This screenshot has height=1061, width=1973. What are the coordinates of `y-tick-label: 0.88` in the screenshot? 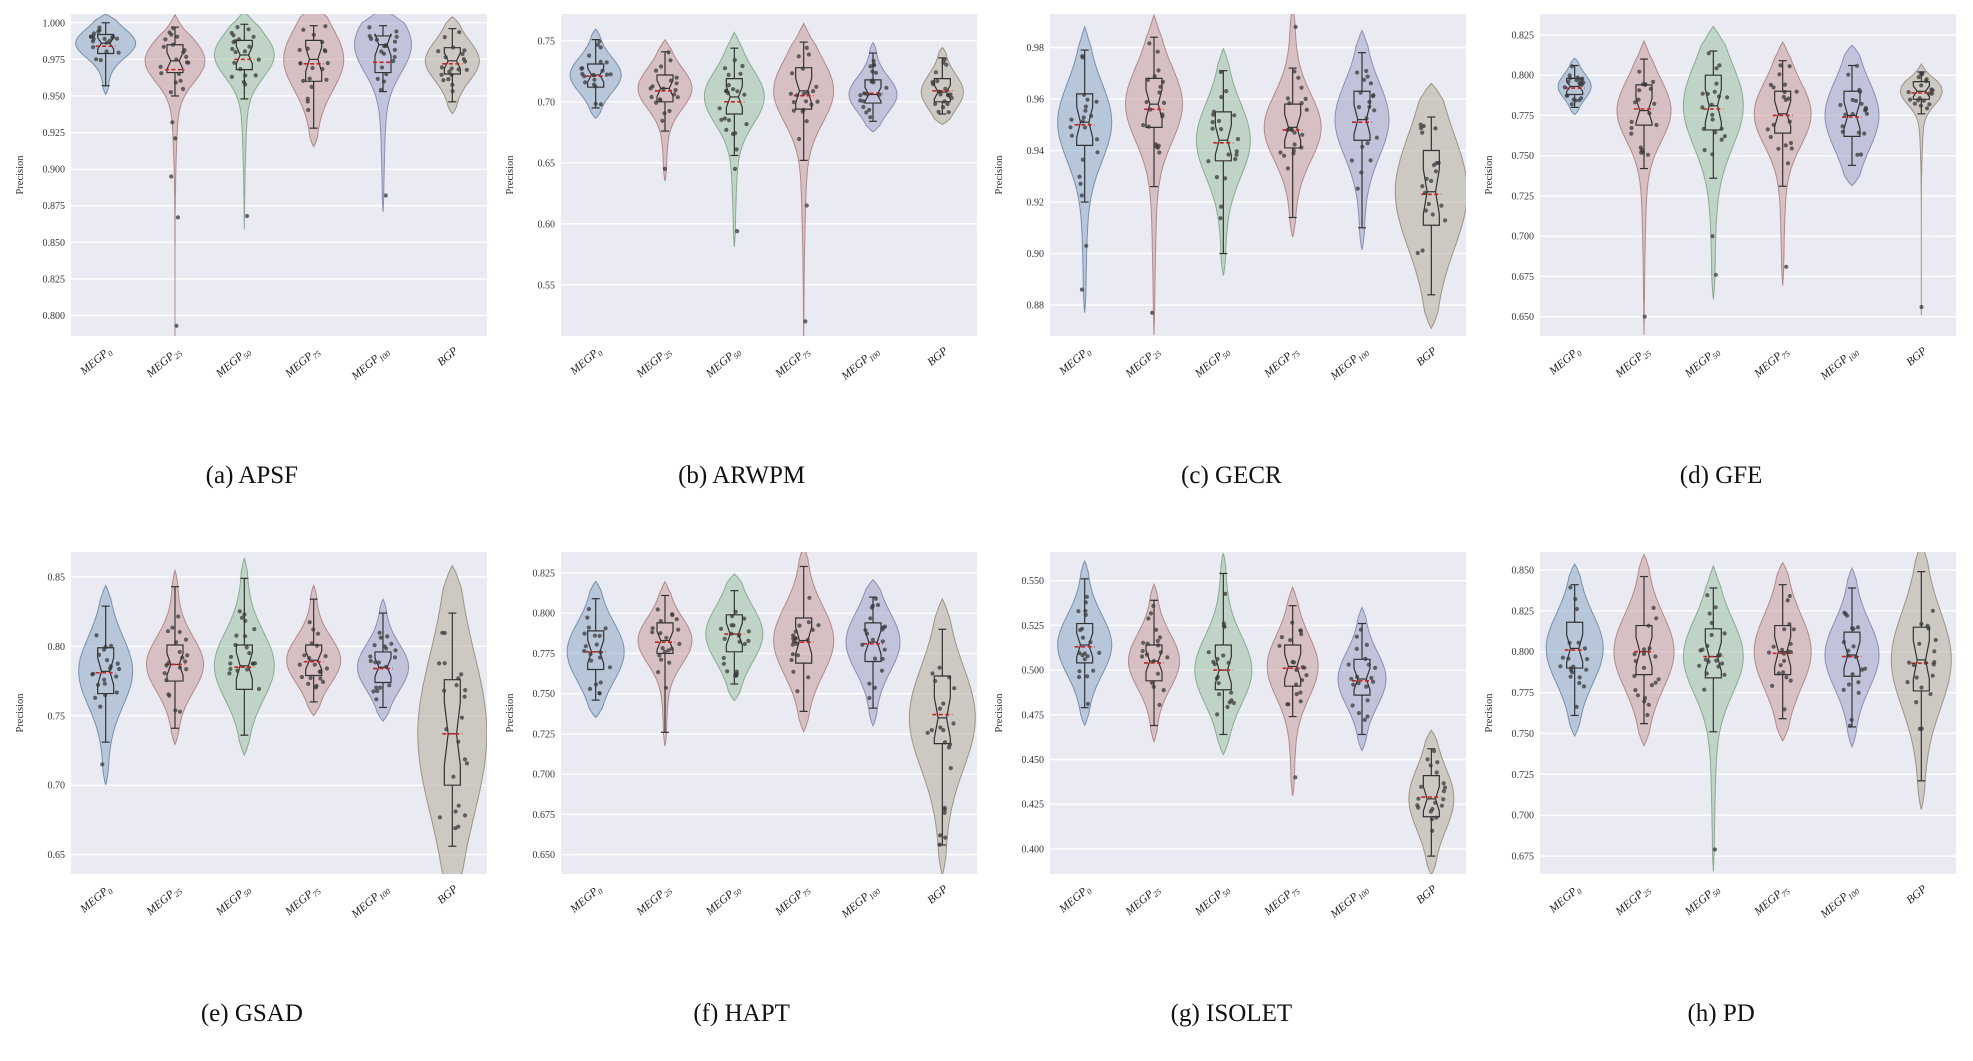 It's located at (1036, 306).